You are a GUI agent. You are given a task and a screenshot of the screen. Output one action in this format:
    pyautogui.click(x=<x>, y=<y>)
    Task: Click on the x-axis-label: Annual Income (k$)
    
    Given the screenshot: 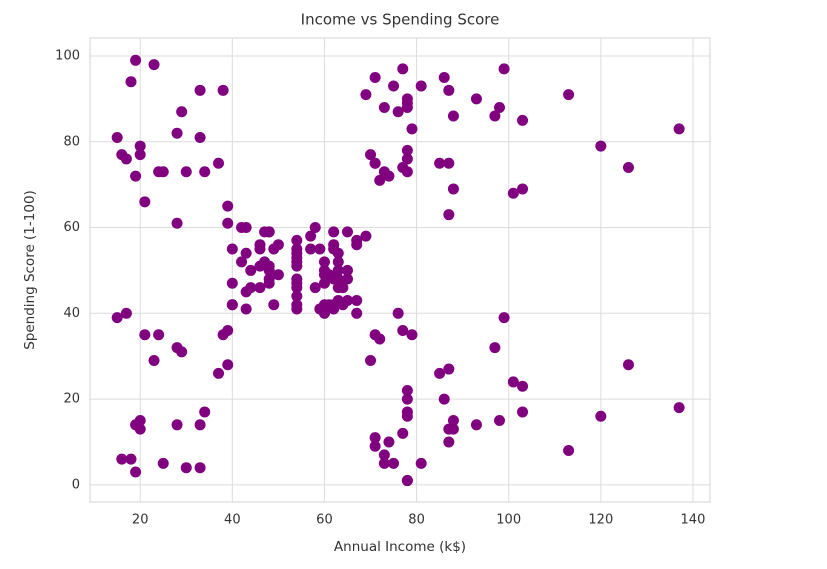 What is the action you would take?
    pyautogui.click(x=400, y=547)
    